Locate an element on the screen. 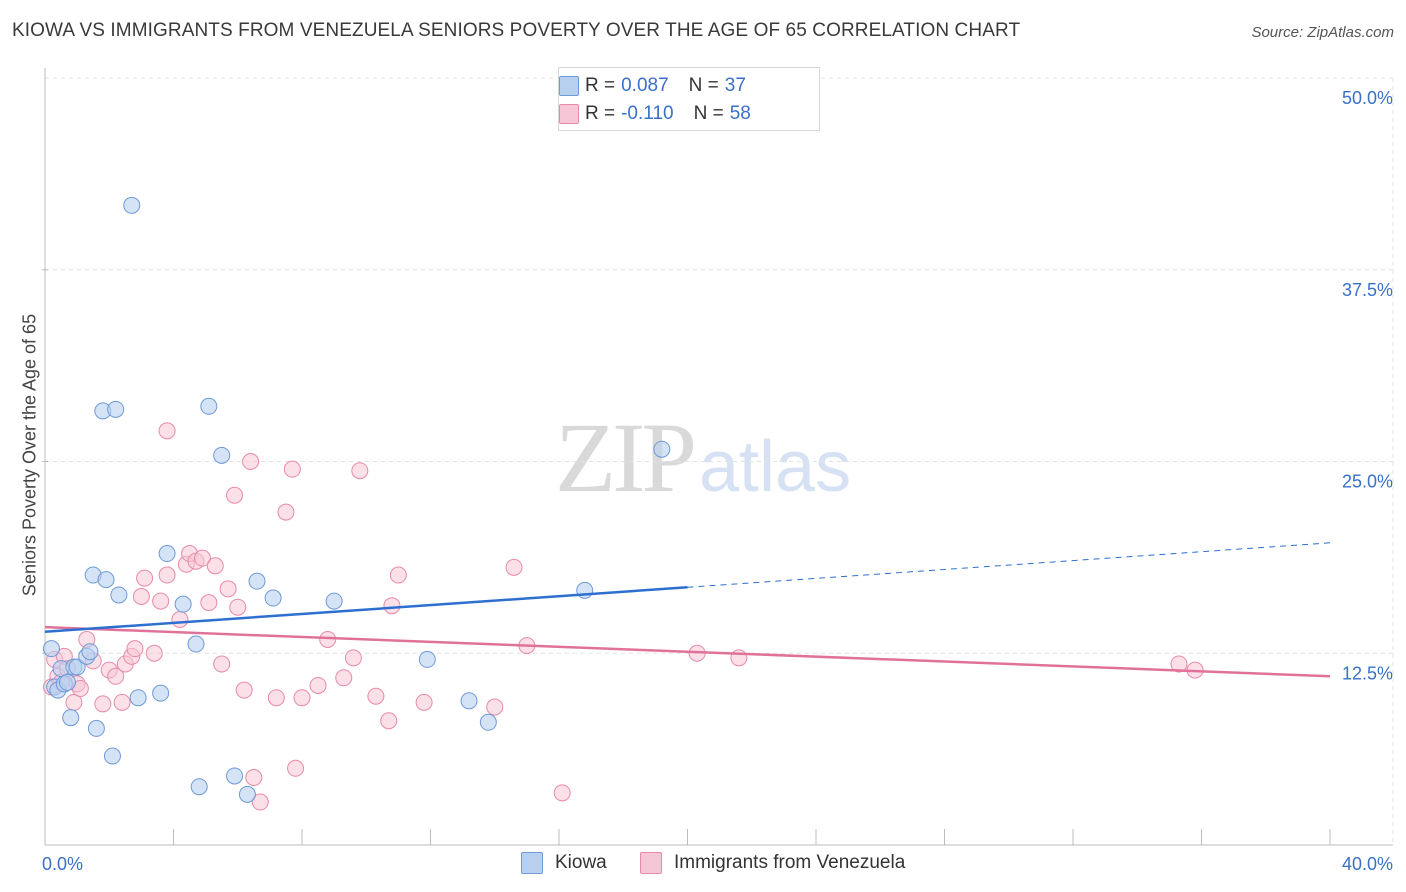  source-credit: Source: ZipAtlas.com is located at coordinates (1322, 32).